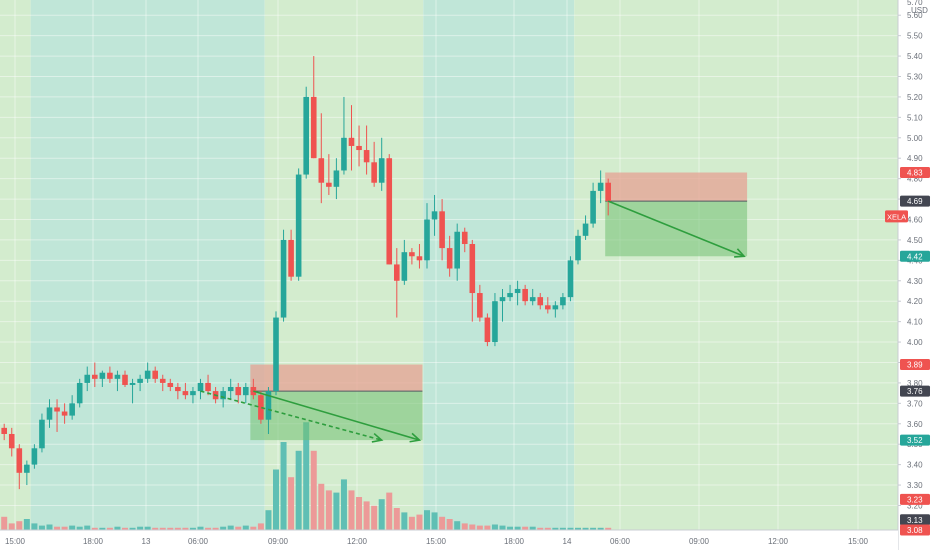  Describe the element at coordinates (915, 383) in the screenshot. I see `tick-label: 3.80` at that location.